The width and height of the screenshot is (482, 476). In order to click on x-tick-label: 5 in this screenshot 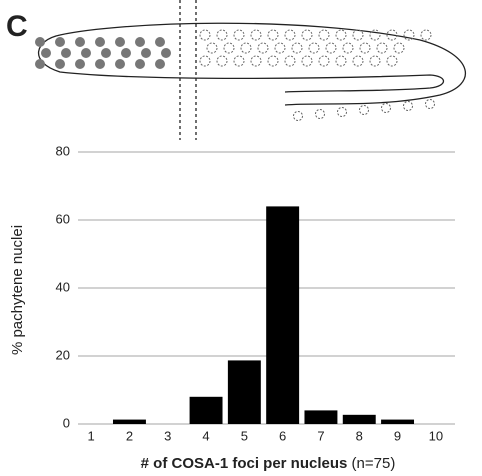, I will do `click(244, 435)`.